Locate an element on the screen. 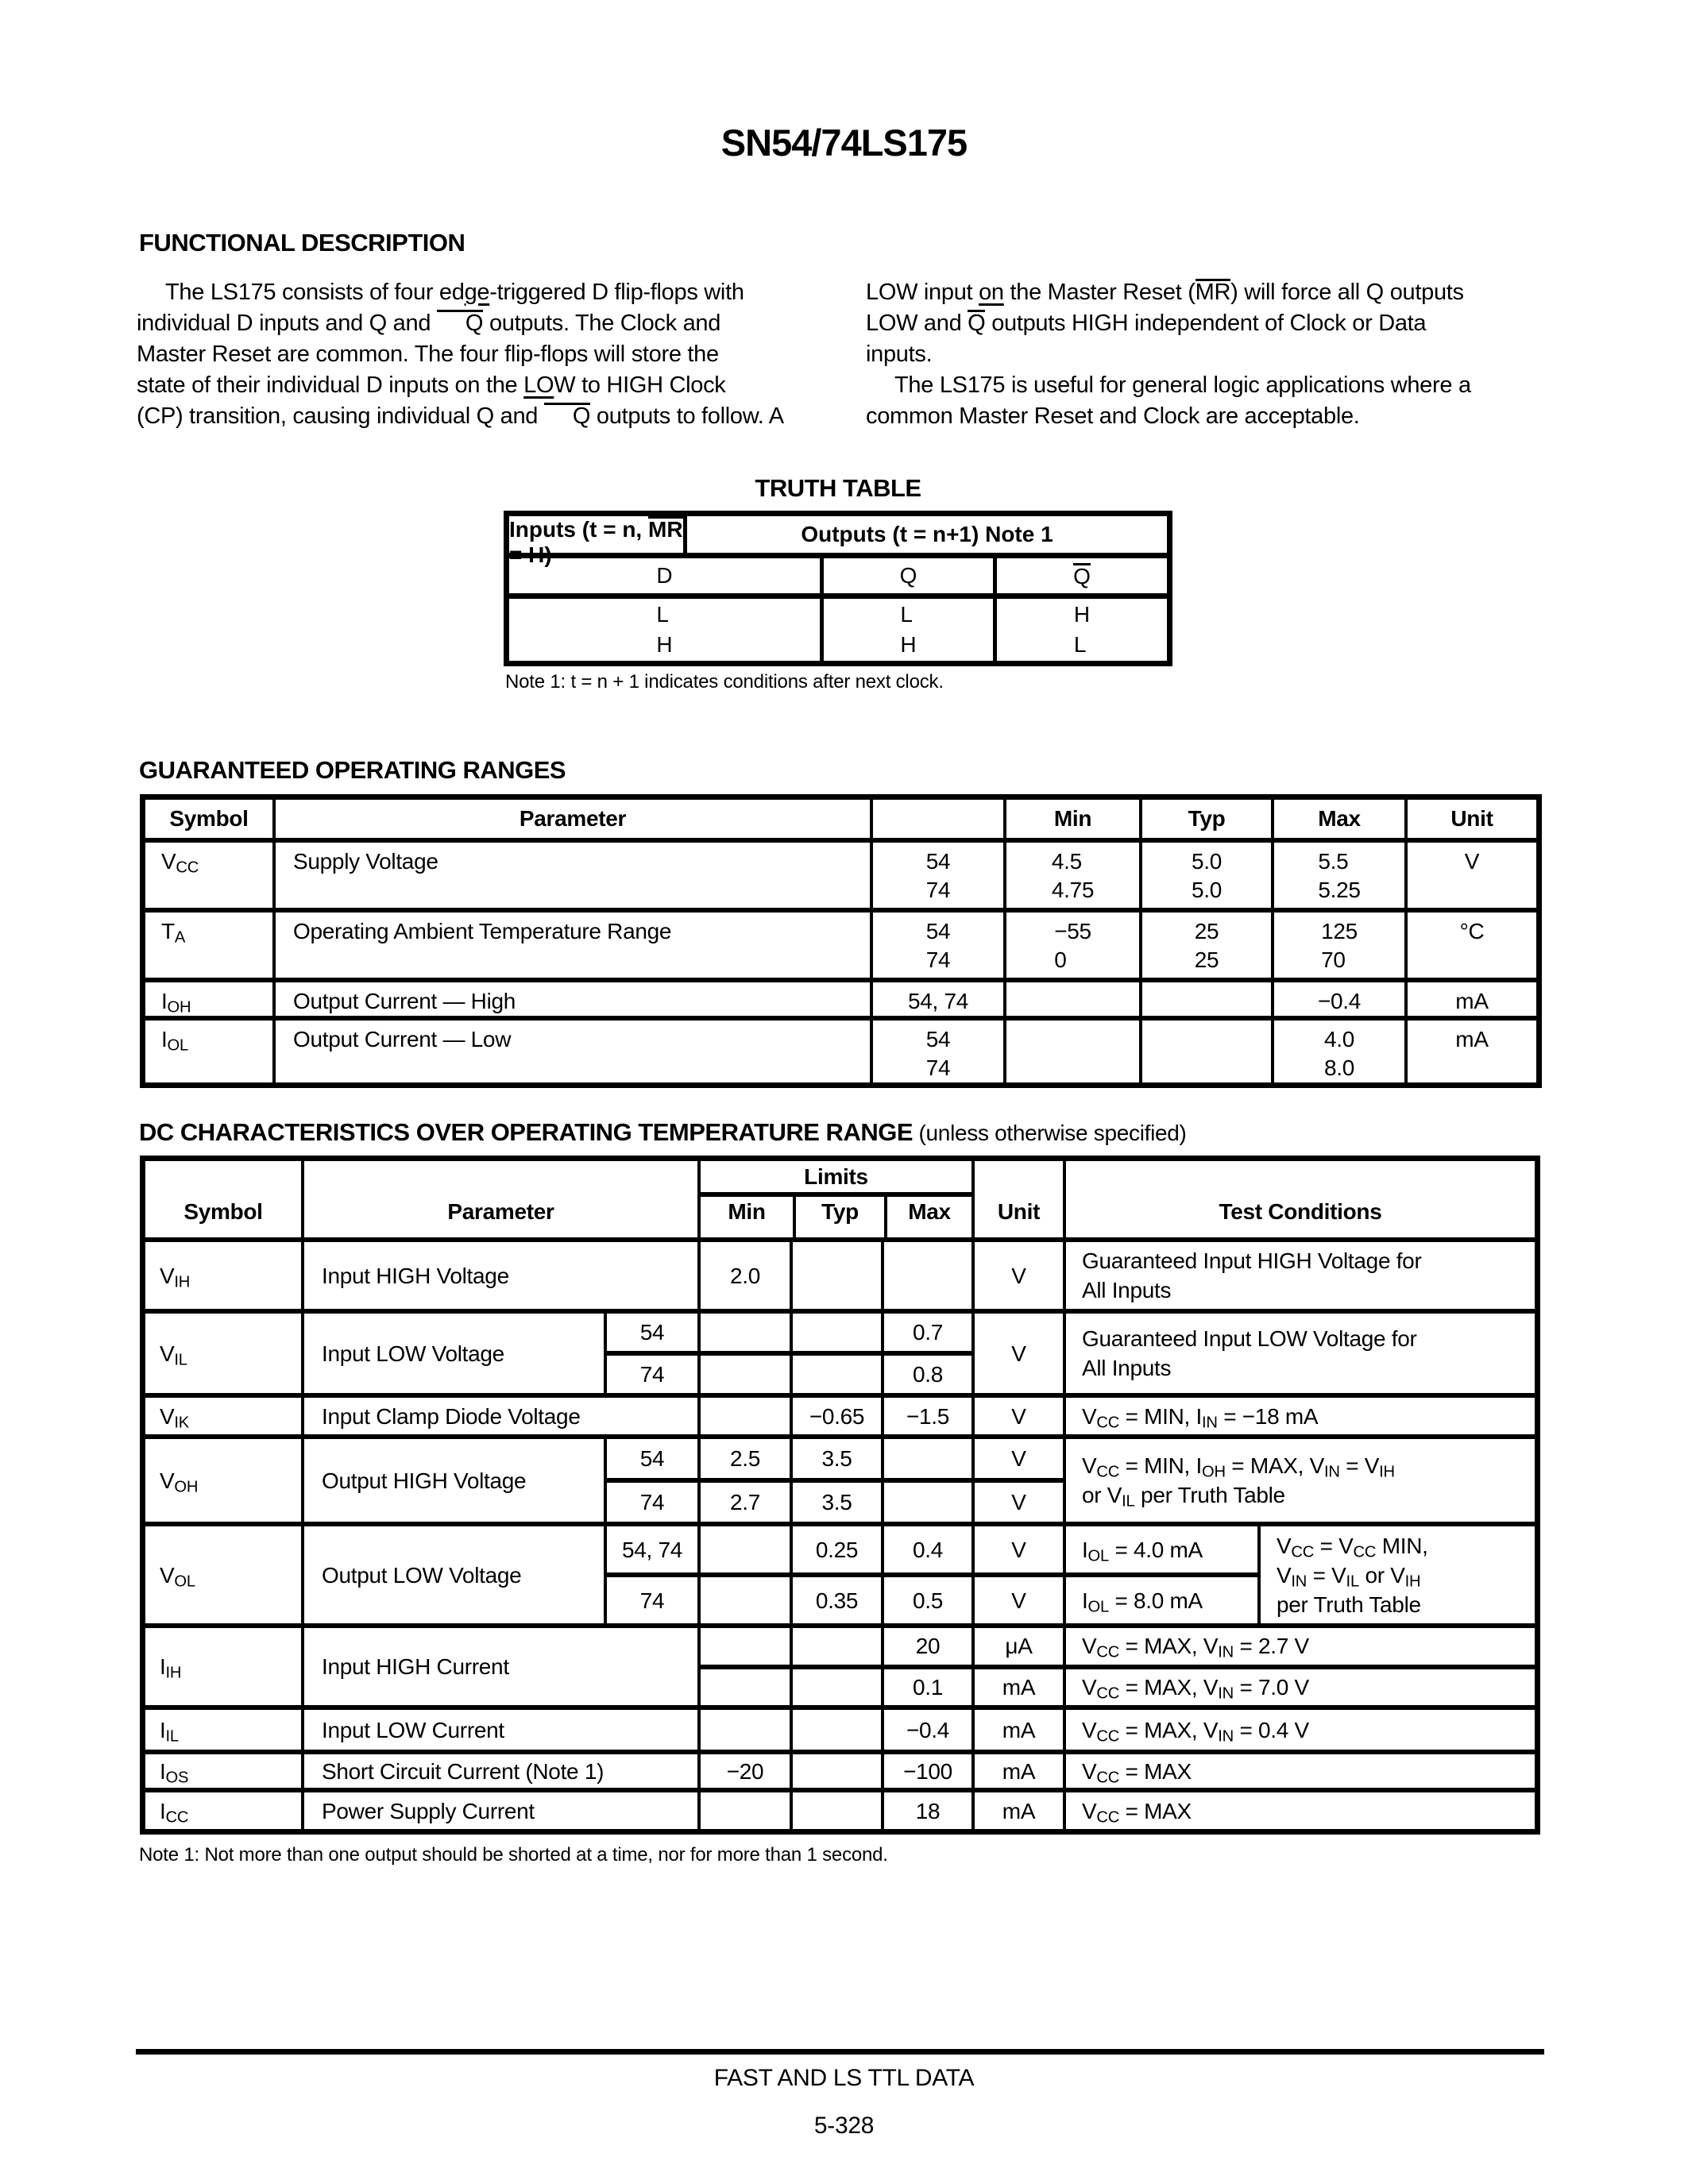 The height and width of the screenshot is (2184, 1688). footer-divider is located at coordinates (840, 2052).